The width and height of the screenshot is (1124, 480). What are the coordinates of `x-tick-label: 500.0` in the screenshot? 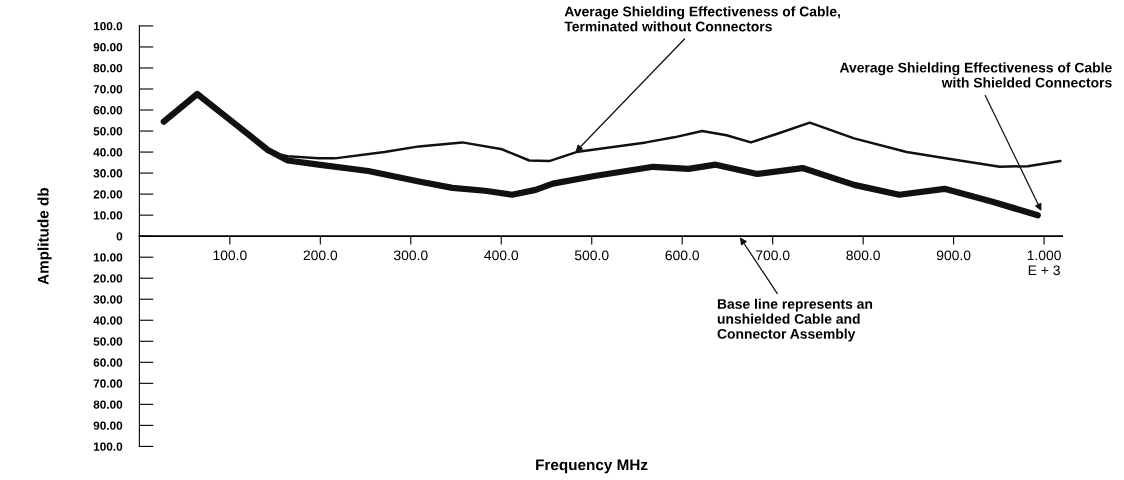 It's located at (591, 255).